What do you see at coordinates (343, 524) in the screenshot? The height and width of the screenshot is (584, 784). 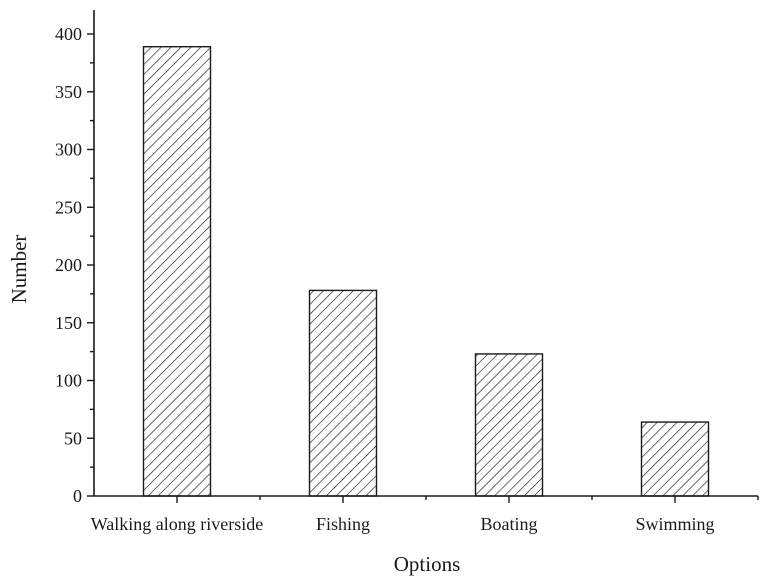 I see `x-tick-label: Fishing` at bounding box center [343, 524].